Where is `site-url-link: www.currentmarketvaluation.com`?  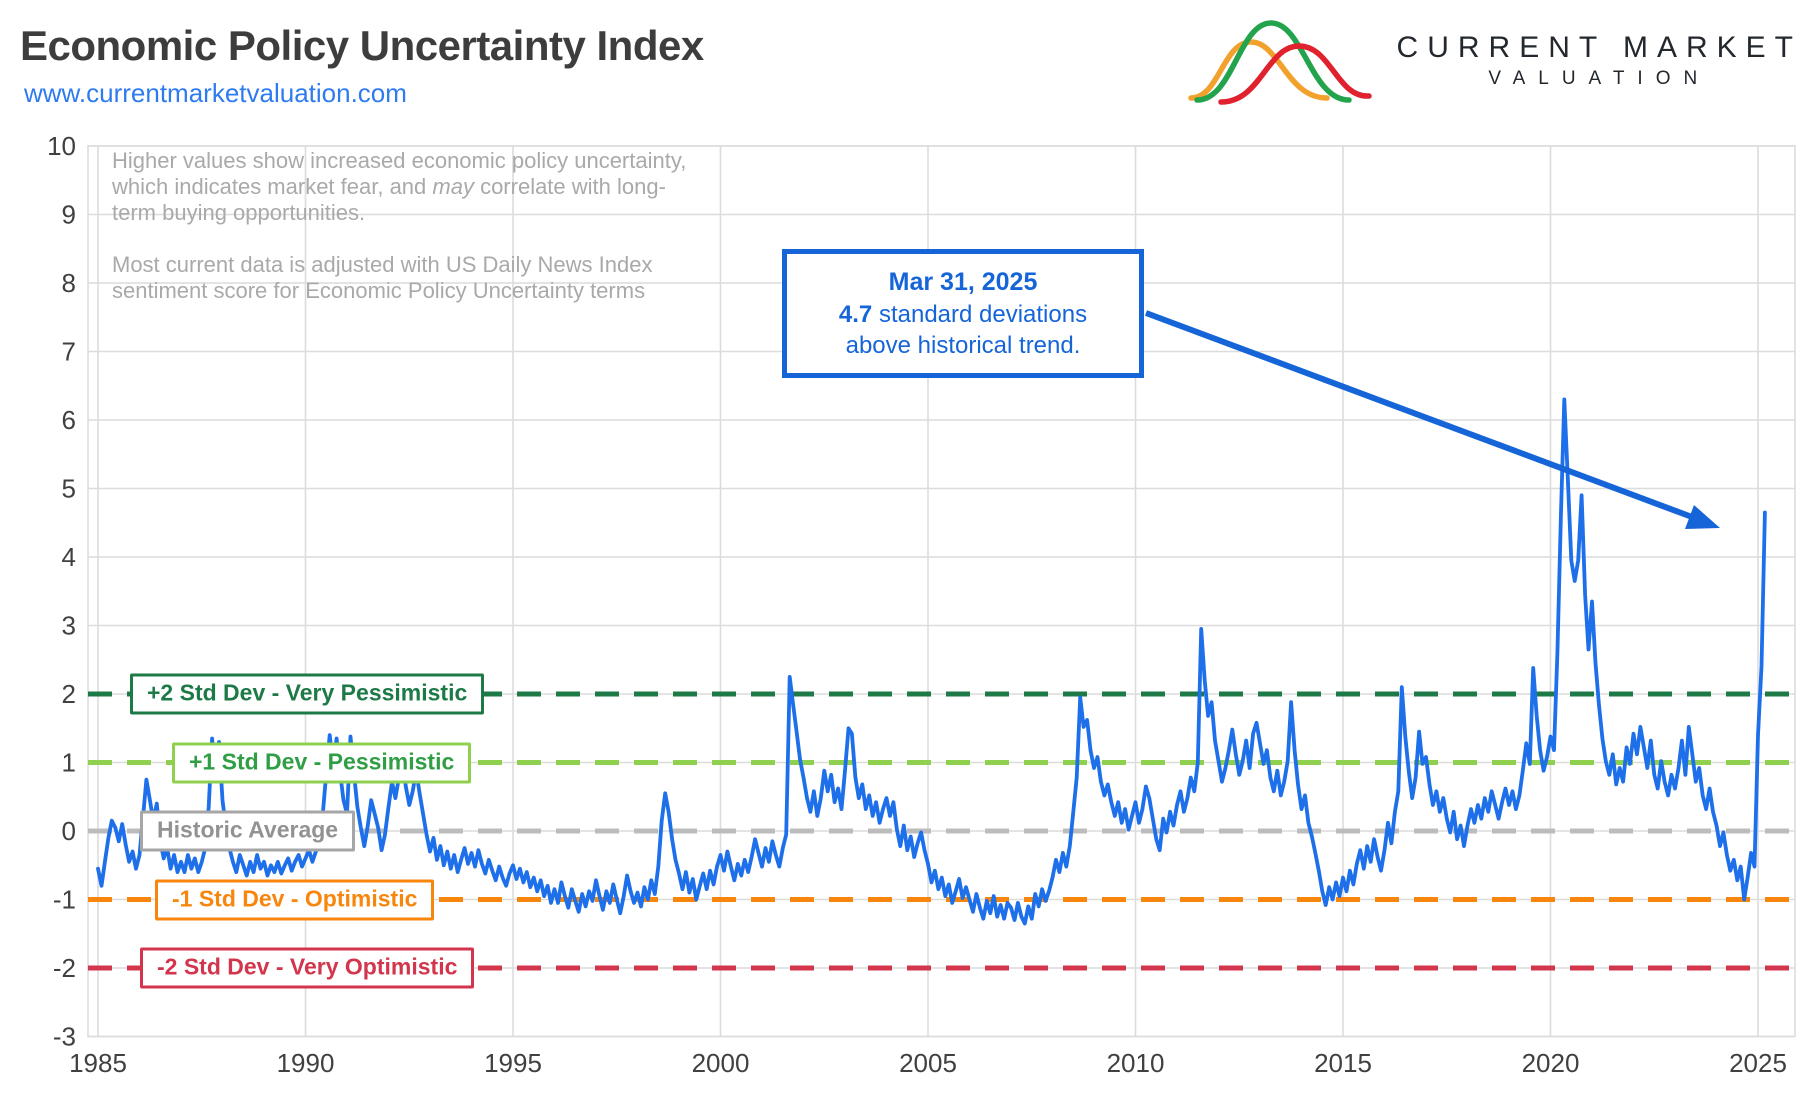
site-url-link: www.currentmarketvaluation.com is located at coordinates (215, 93).